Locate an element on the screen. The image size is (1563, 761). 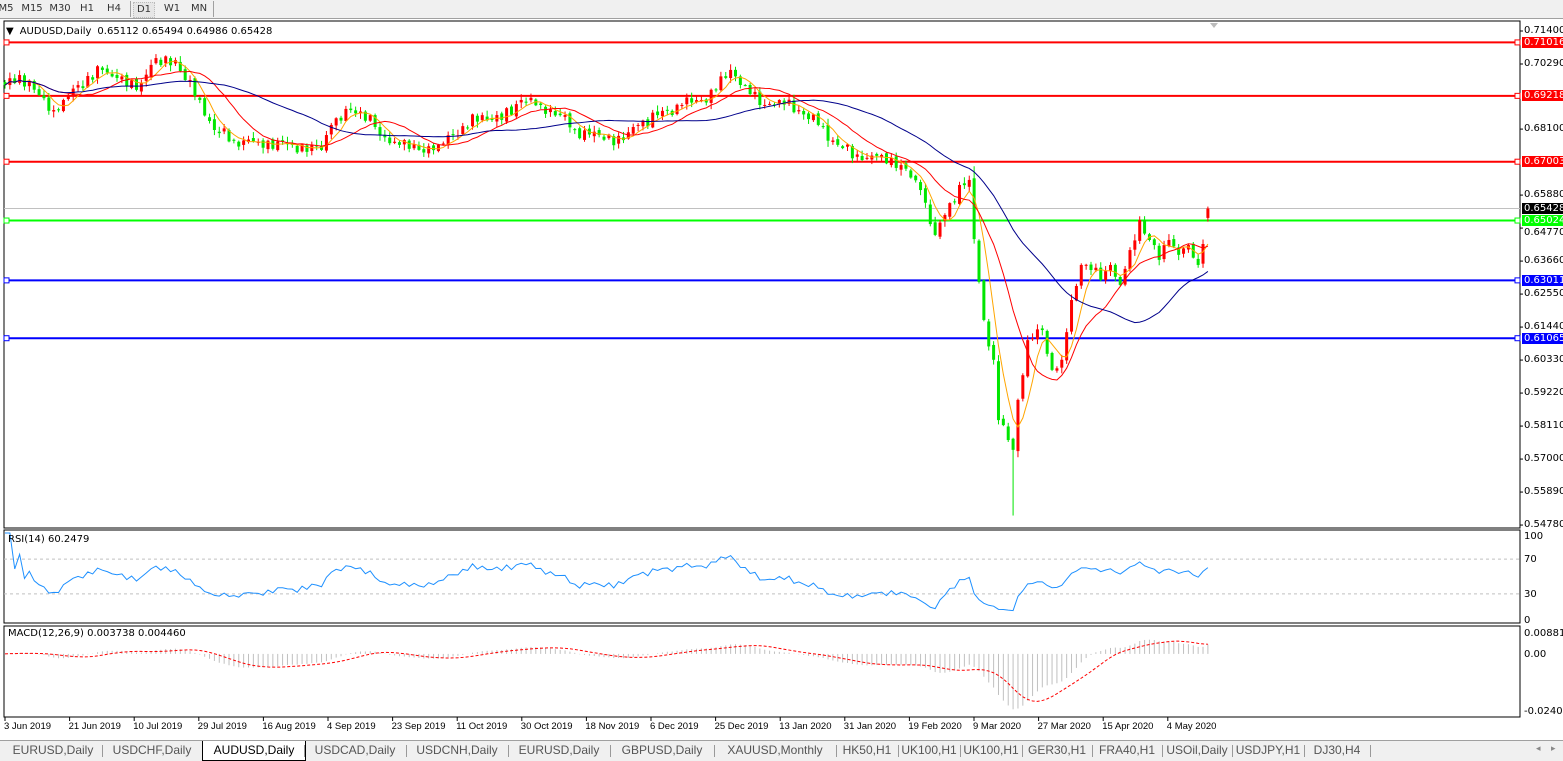
ohlc-readout: 0.65112 0.65494 0.64986 0.65428 is located at coordinates (185, 31).